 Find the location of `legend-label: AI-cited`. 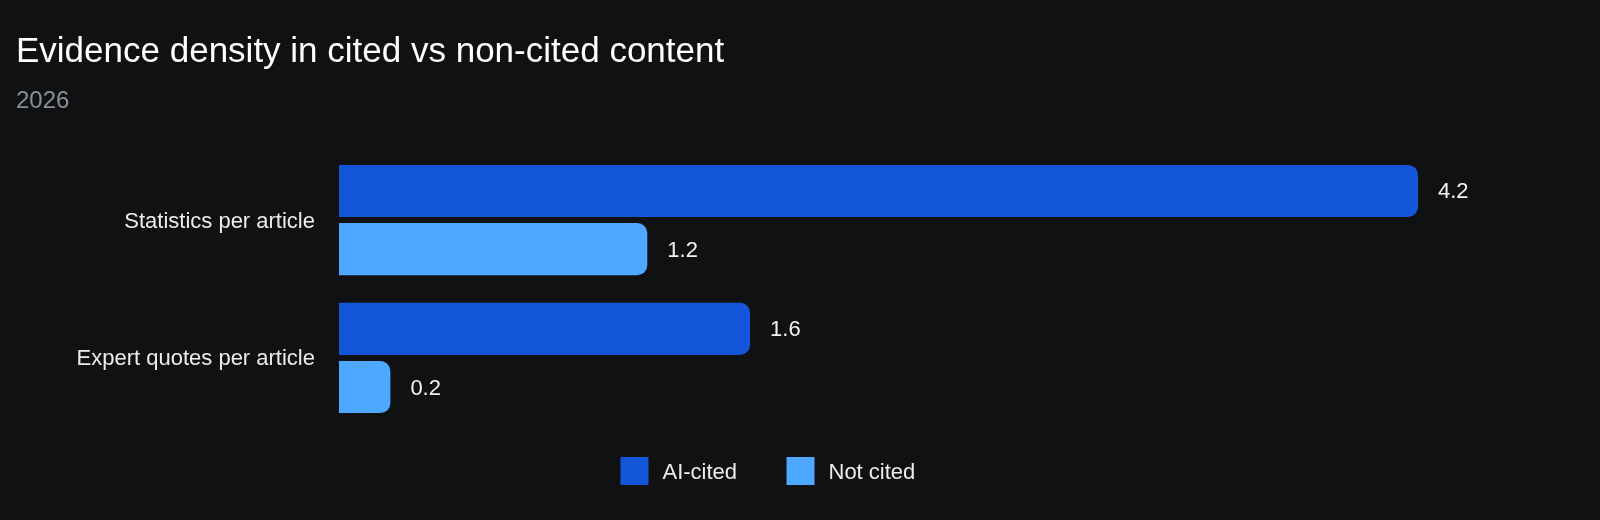

legend-label: AI-cited is located at coordinates (700, 471).